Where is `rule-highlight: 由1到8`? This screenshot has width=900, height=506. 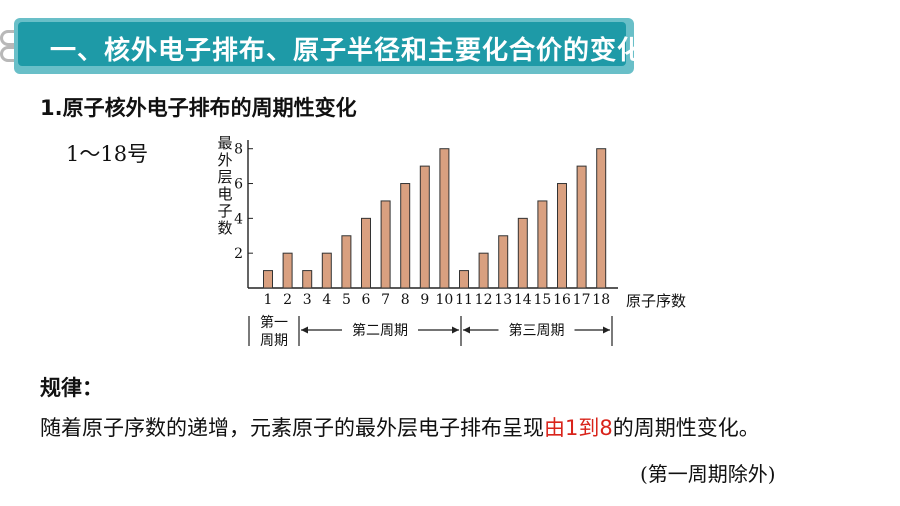 rule-highlight: 由1到8 is located at coordinates (578, 428).